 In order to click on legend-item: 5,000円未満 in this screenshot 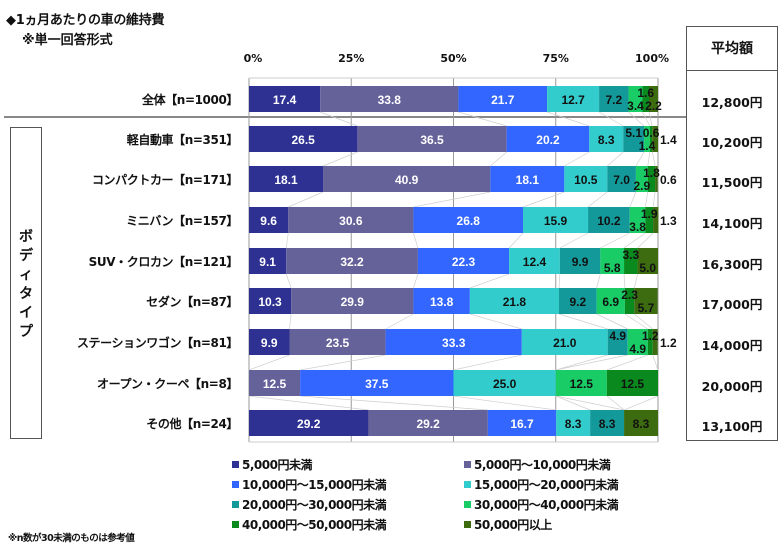, I will do `click(272, 464)`.